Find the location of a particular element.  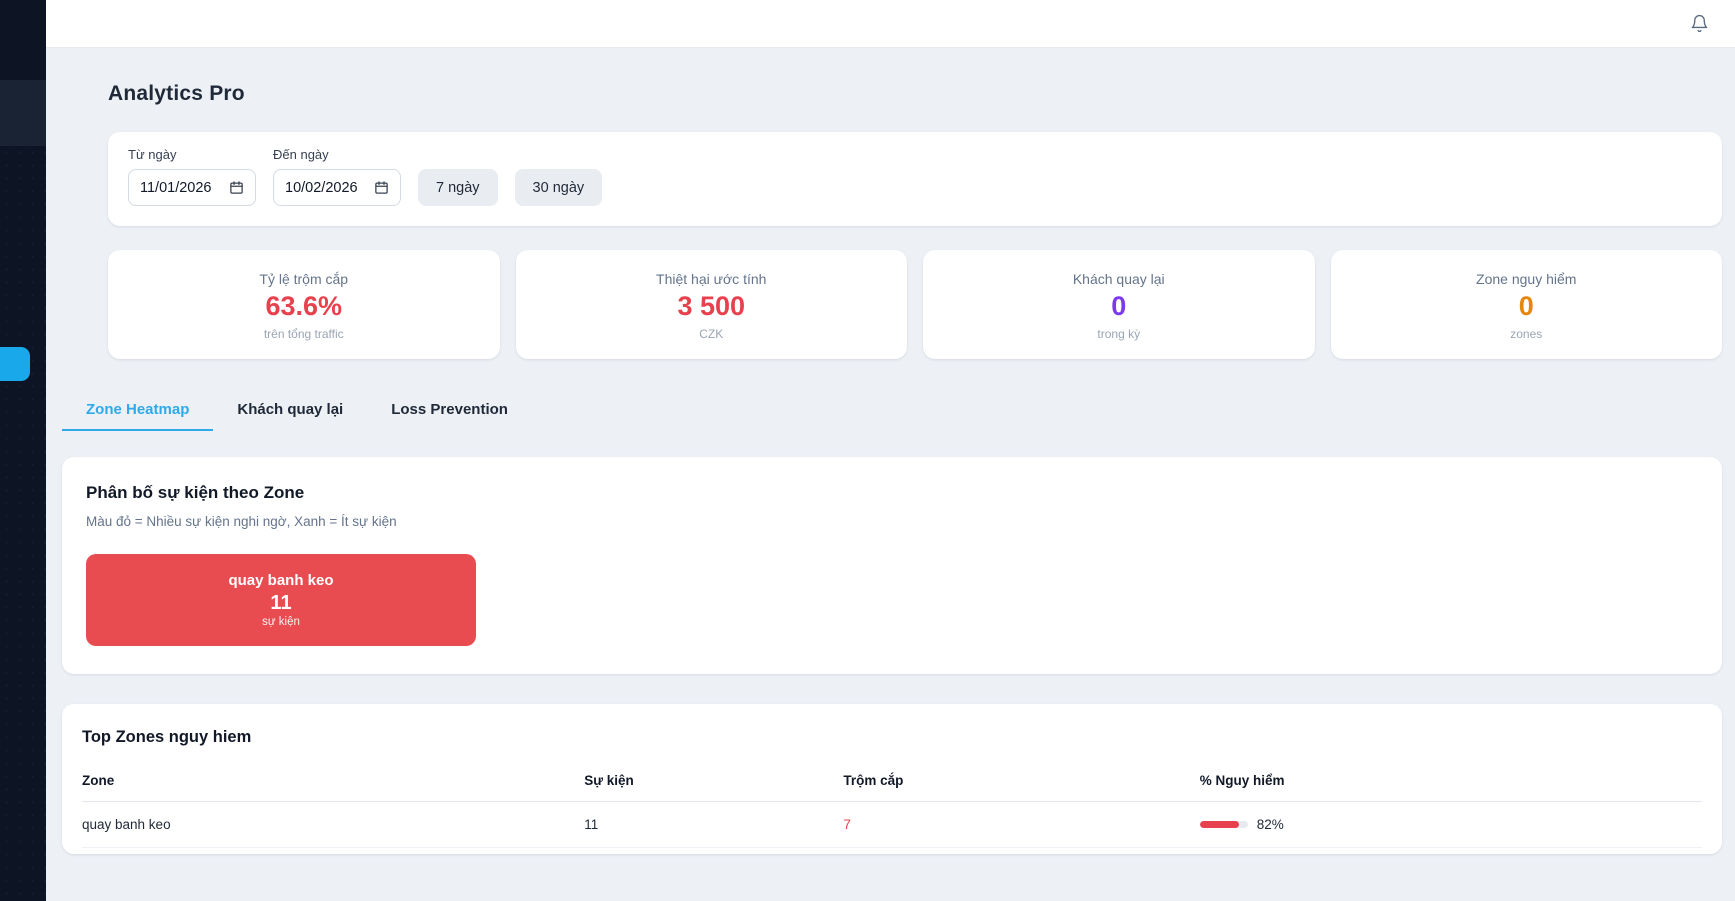

zone-tile: quay banh keo 11 sự kiện is located at coordinates (281, 599).